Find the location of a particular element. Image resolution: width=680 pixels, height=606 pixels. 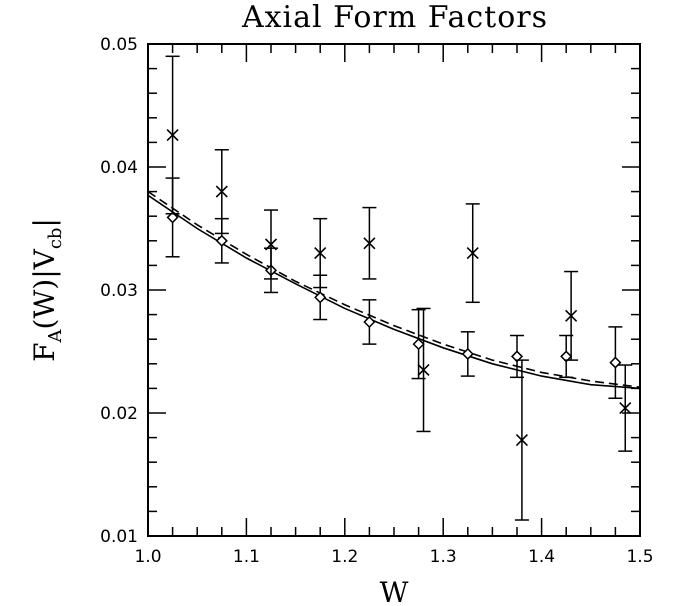

x-axis-title: W is located at coordinates (394, 591).